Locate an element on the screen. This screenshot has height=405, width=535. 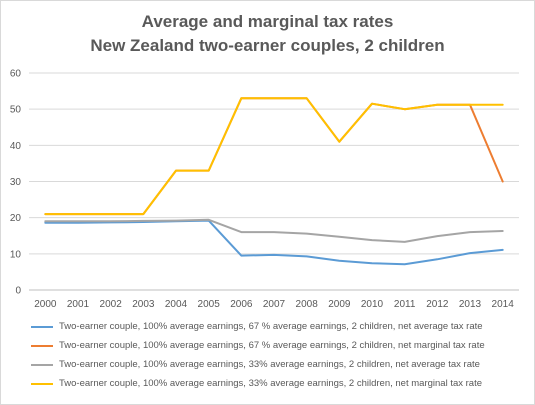
x-tick-label: 2009 is located at coordinates (339, 304).